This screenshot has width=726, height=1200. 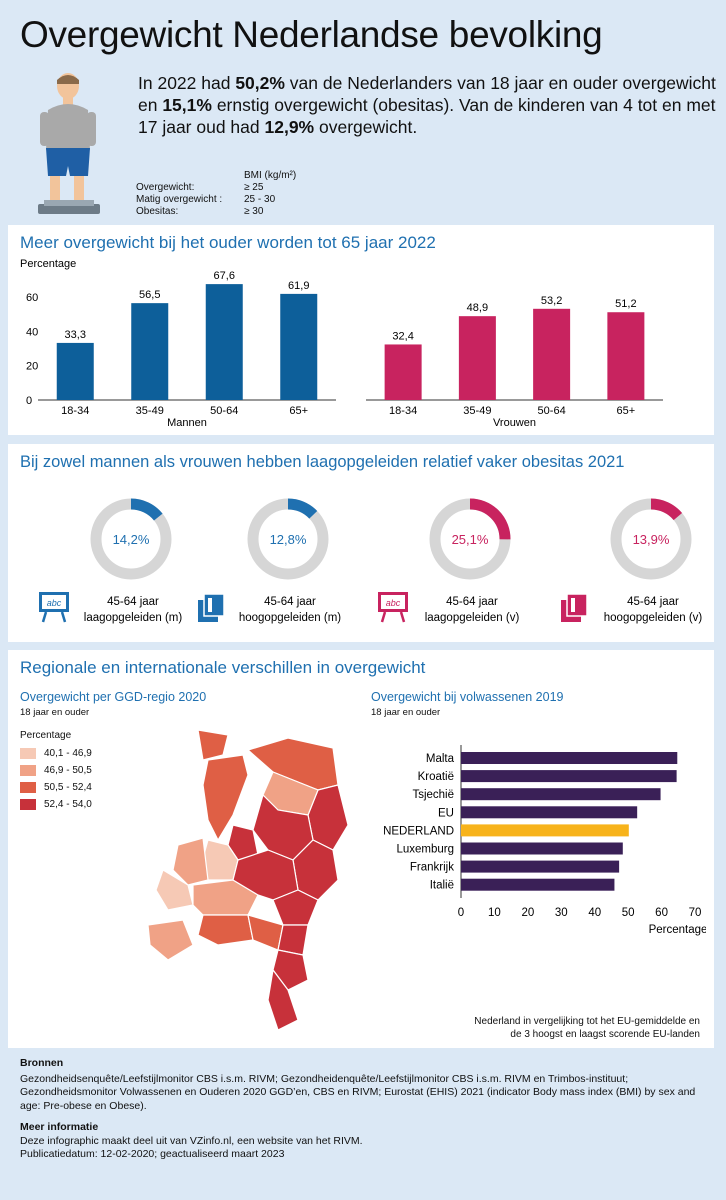 I want to click on men-category-label: 35-49, so click(x=150, y=411).